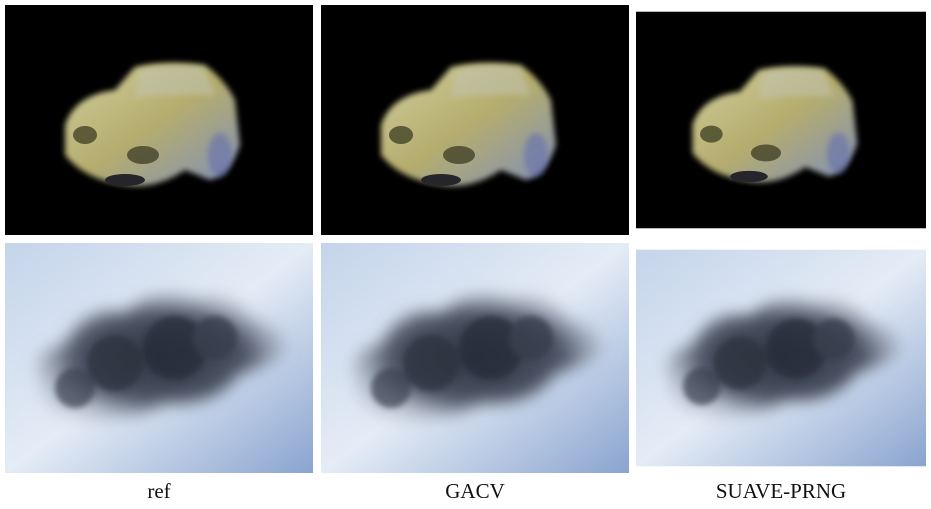  I want to click on caption: SUAVE-PRNG, so click(781, 491).